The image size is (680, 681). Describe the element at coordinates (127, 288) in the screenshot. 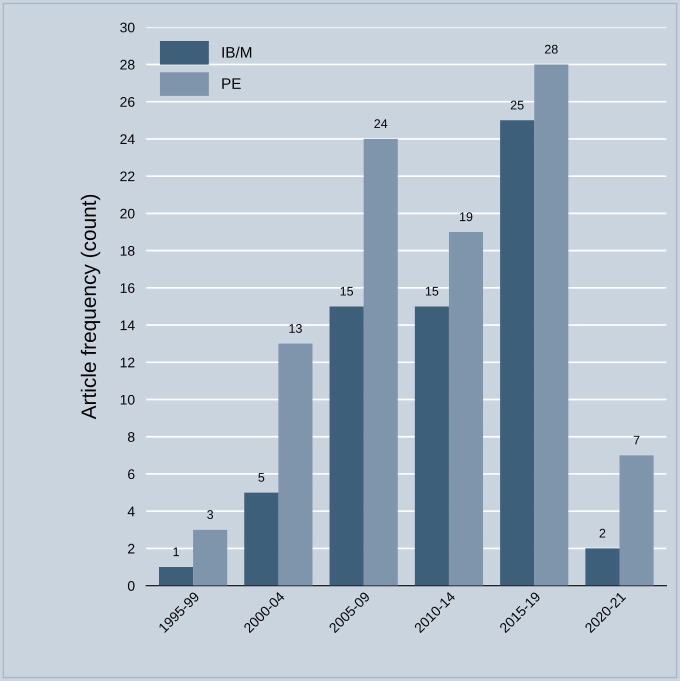

I see `y-tick-label: 16` at that location.